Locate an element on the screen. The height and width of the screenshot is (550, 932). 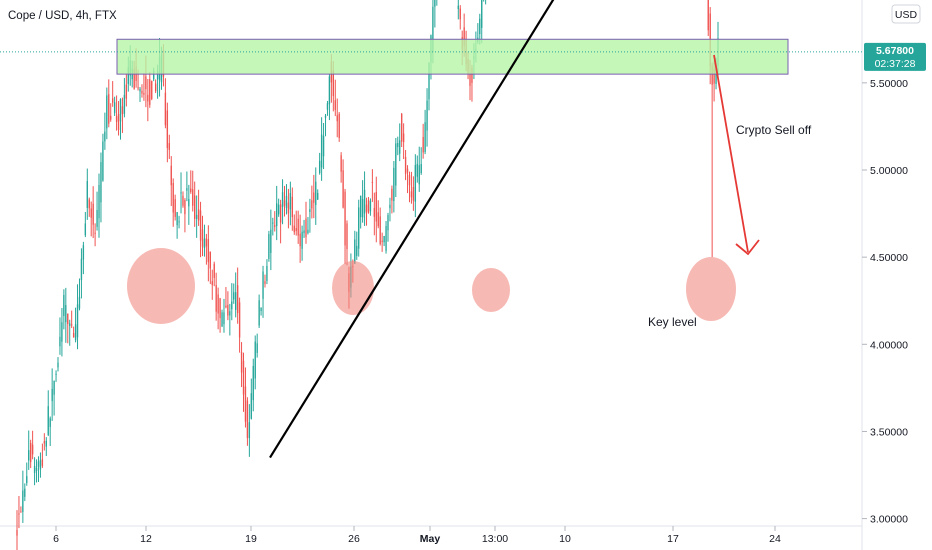
time-tick-label: May is located at coordinates (430, 539).